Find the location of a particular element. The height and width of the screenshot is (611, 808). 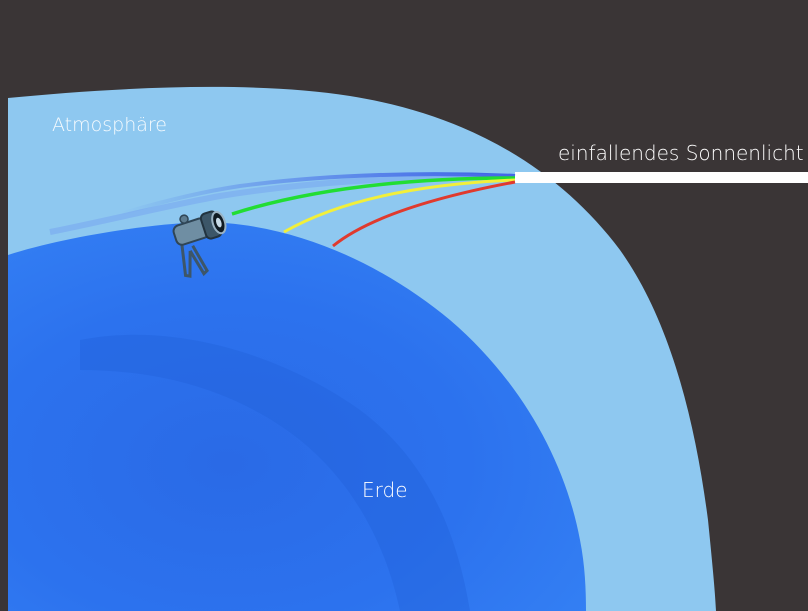

sunlight-label: einfallendes Sonnenlicht is located at coordinates (681, 153).